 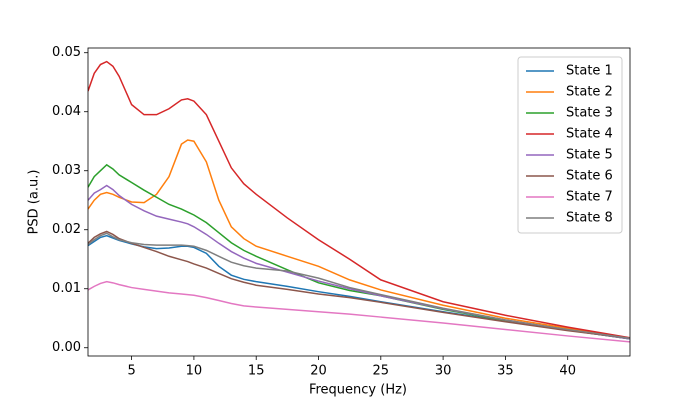 I want to click on x-tick-label: 5, so click(x=131, y=371).